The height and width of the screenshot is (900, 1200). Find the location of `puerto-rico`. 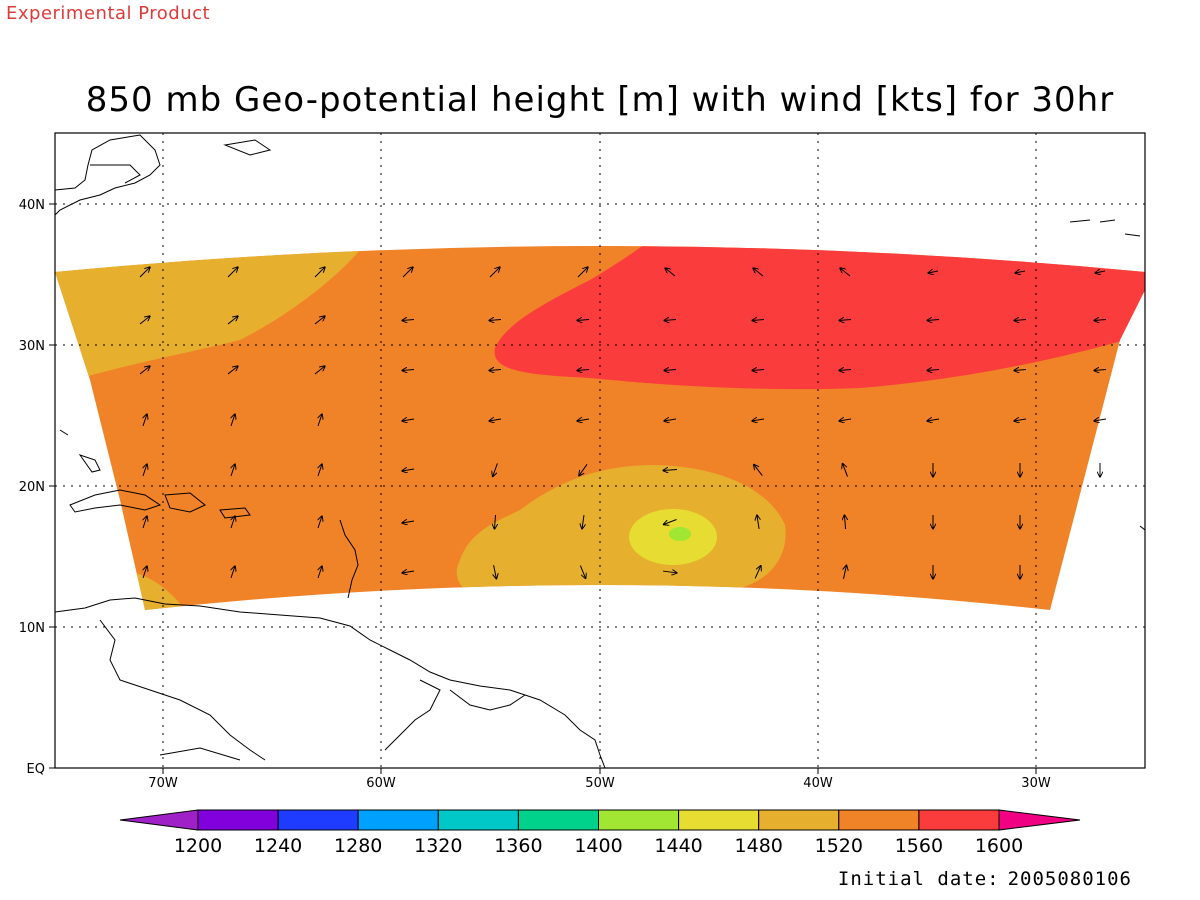

puerto-rico is located at coordinates (235, 513).